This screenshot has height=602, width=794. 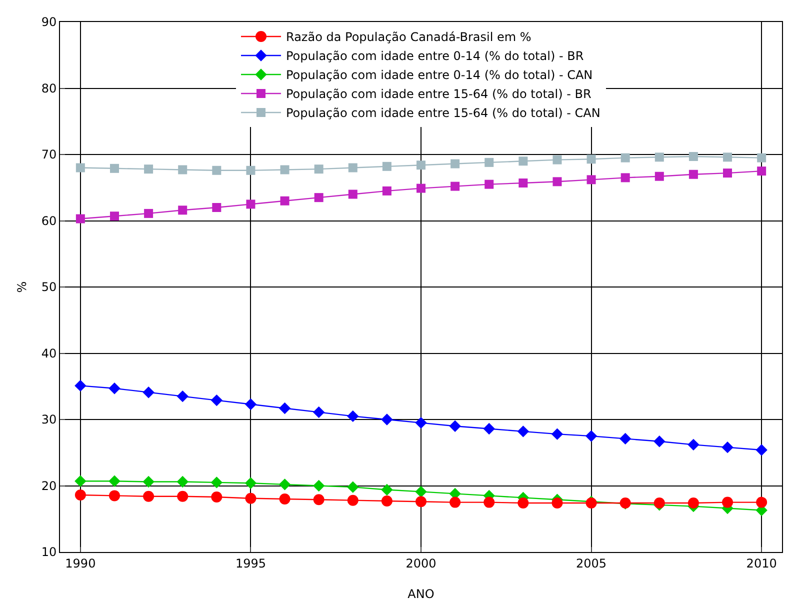 I want to click on x-tick-label: 2000, so click(x=421, y=563).